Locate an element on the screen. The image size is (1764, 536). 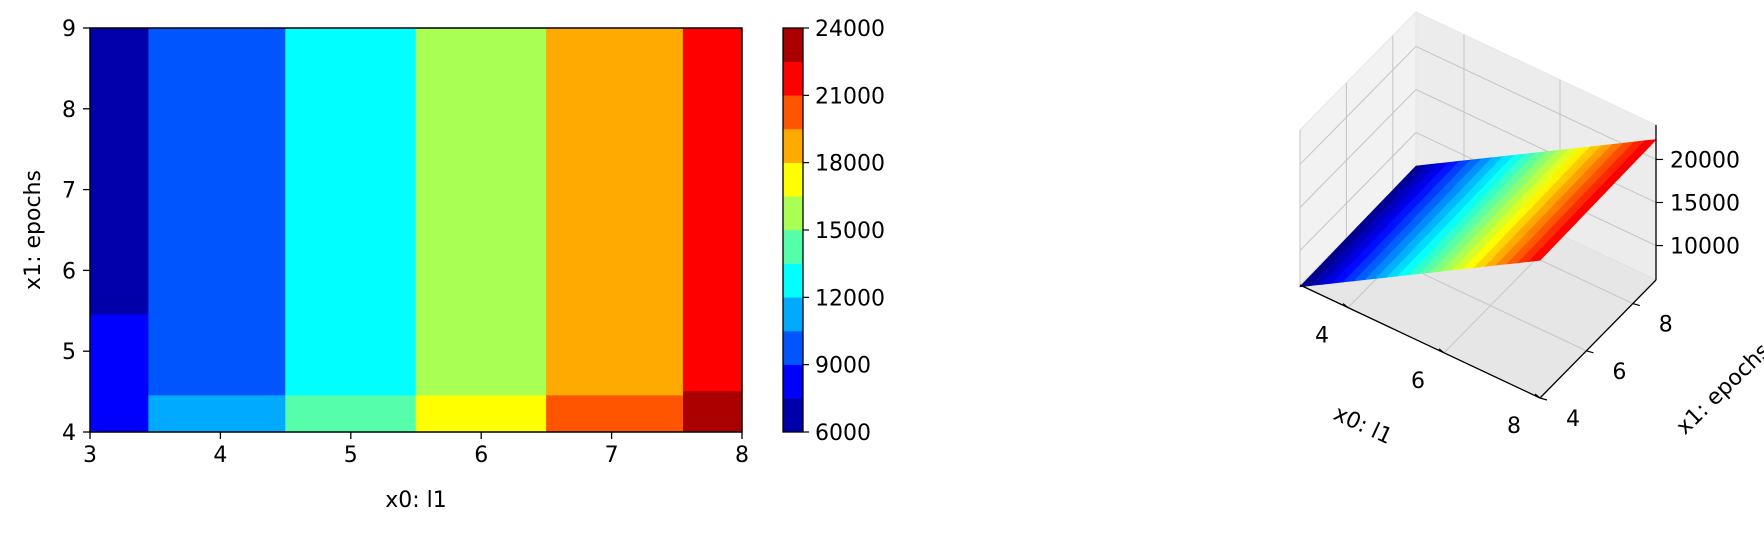
x-tick-label: 8 is located at coordinates (742, 455).